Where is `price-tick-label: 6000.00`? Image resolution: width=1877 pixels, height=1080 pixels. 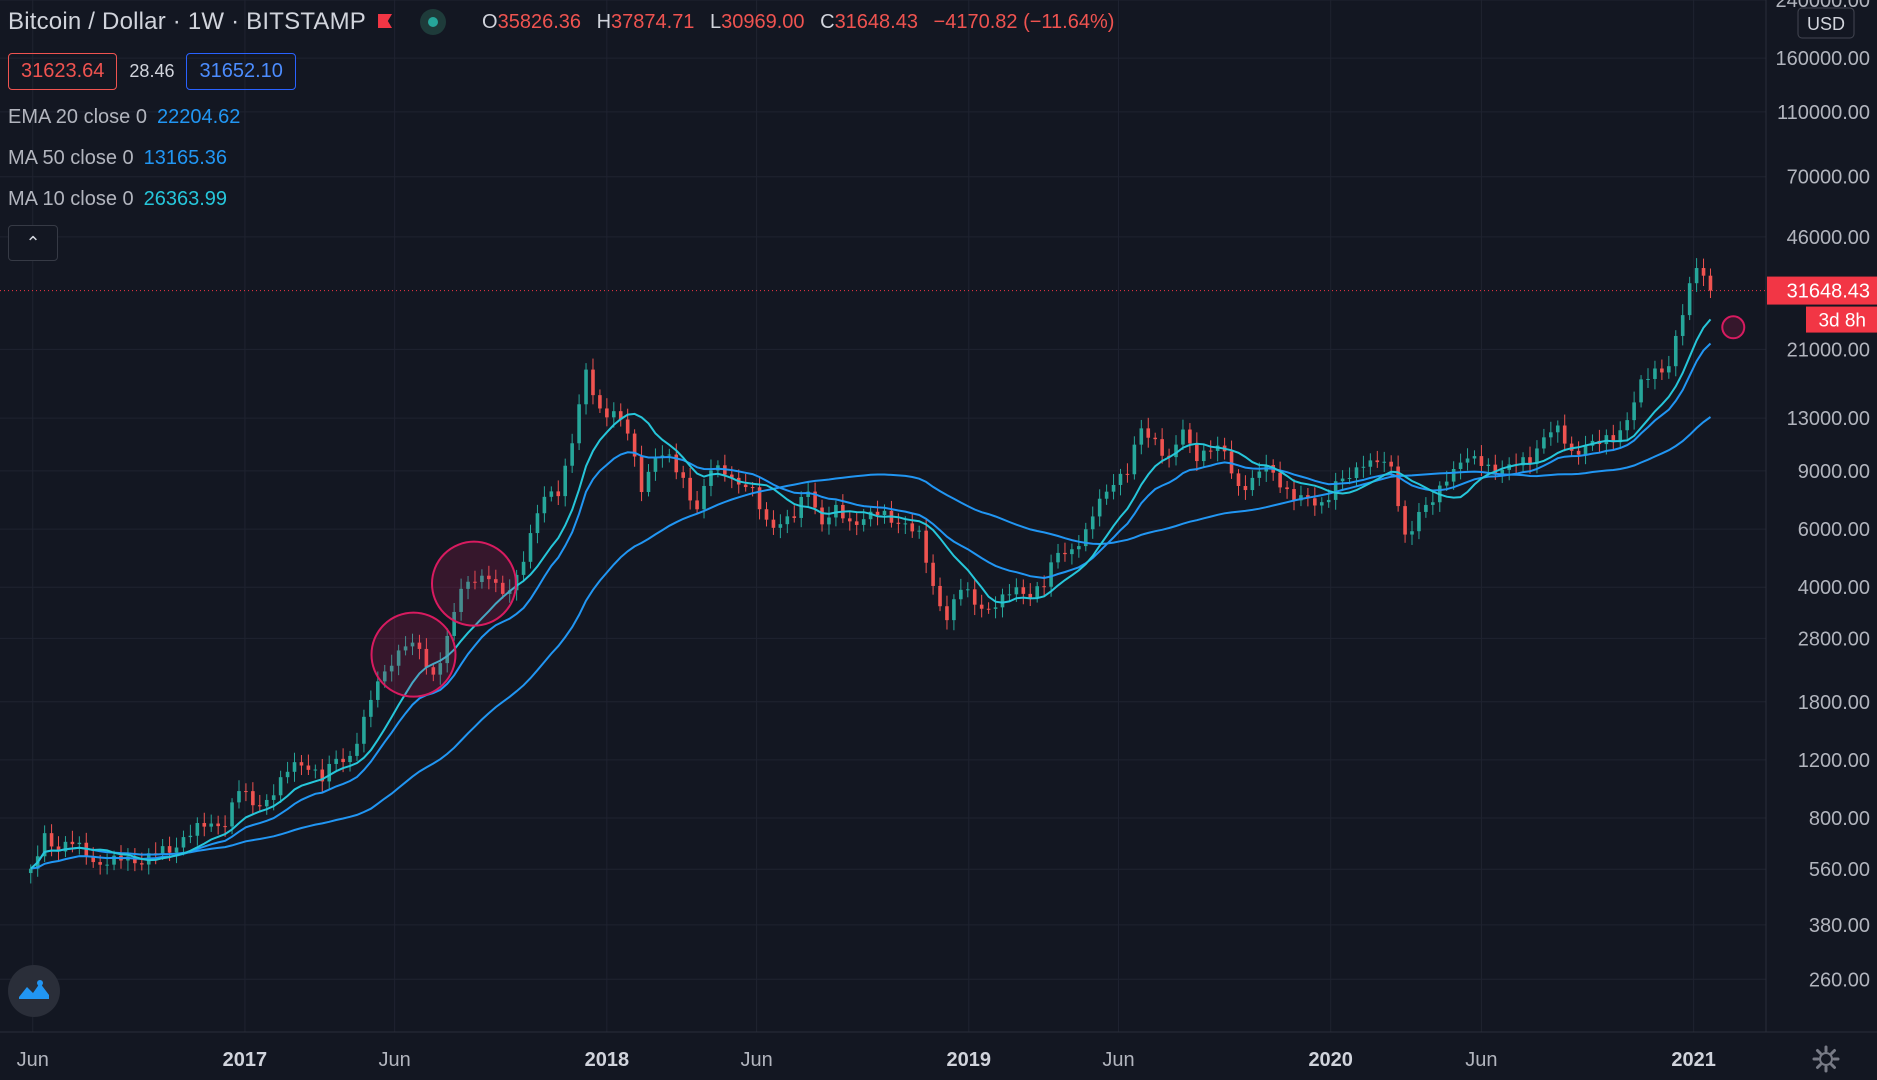 price-tick-label: 6000.00 is located at coordinates (1834, 530).